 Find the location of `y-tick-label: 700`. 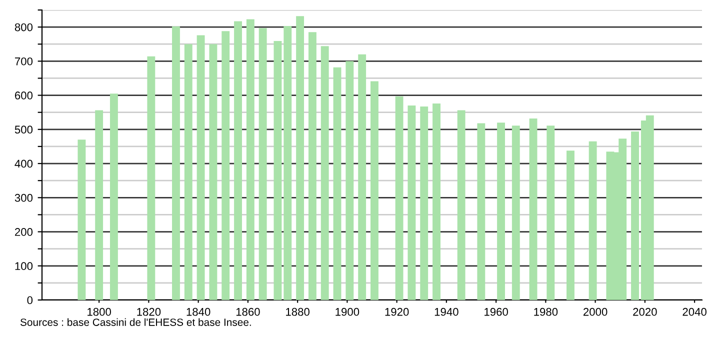

y-tick-label: 700 is located at coordinates (24, 61).